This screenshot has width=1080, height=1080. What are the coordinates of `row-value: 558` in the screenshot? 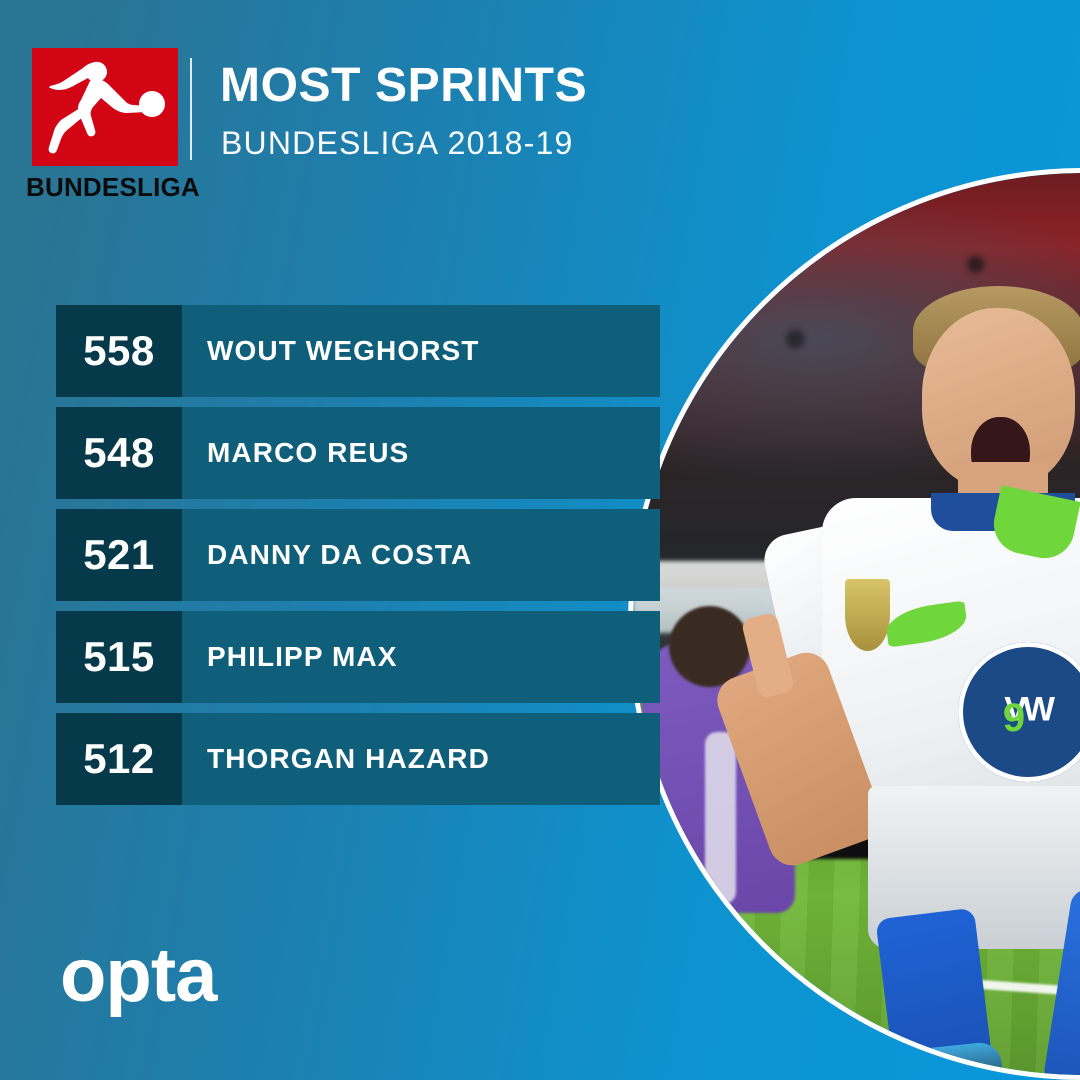 It's located at (119, 351).